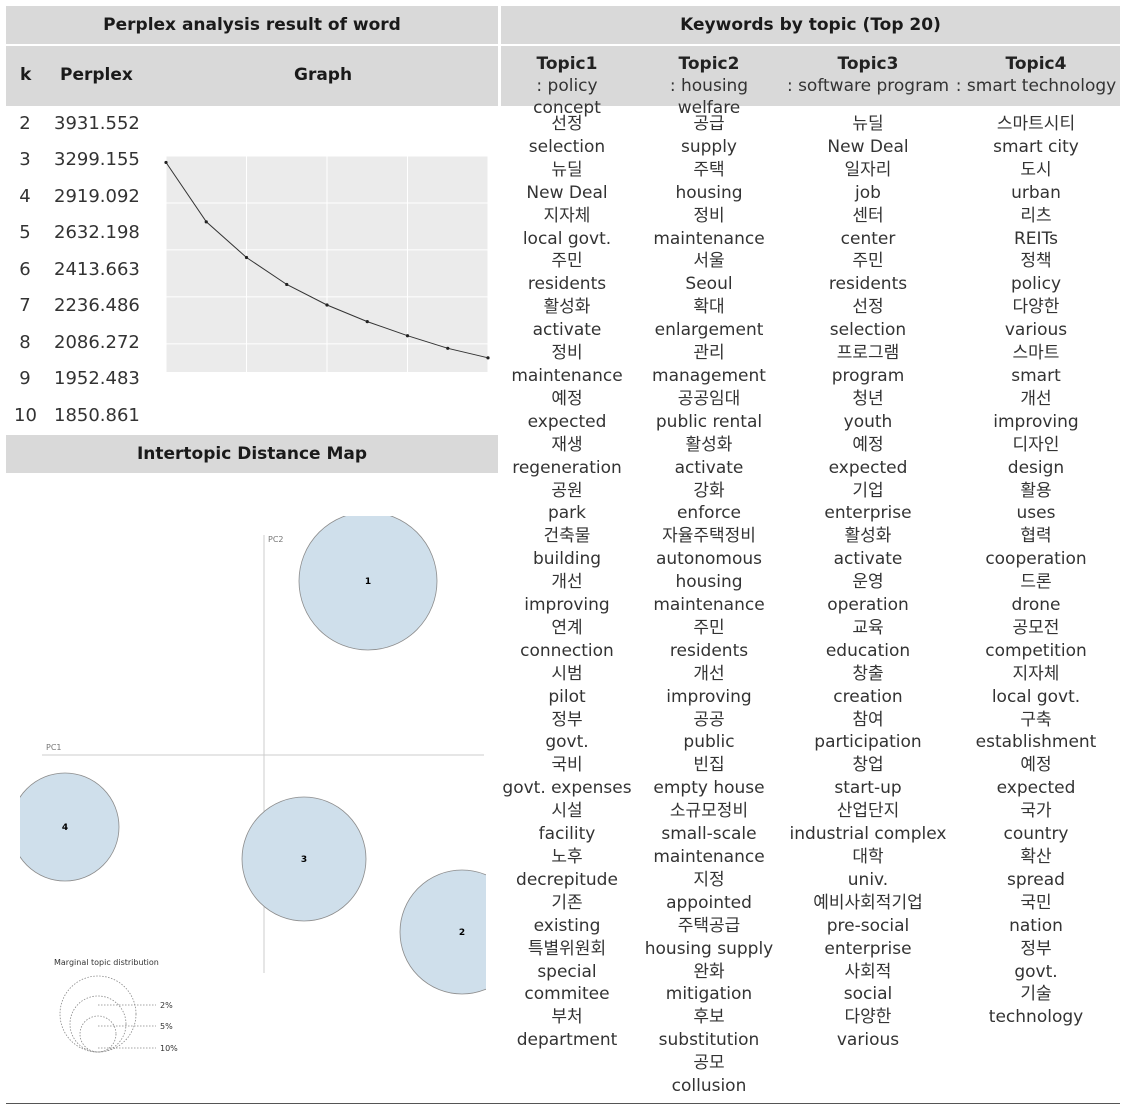 This screenshot has width=1130, height=1112. Describe the element at coordinates (323, 75) in the screenshot. I see `col-graph-header: Graph` at that location.